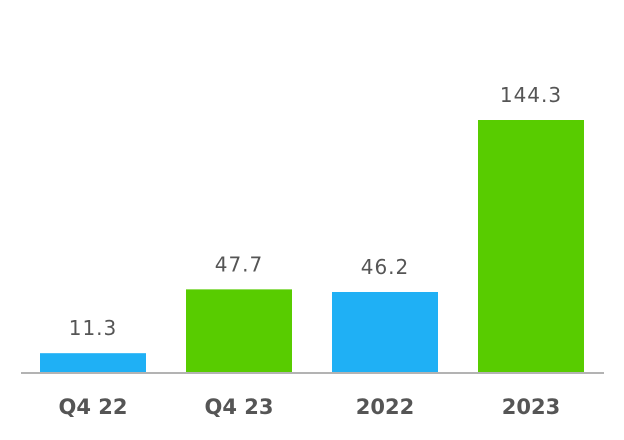 The width and height of the screenshot is (624, 440). I want to click on data-label: 46.2, so click(385, 267).